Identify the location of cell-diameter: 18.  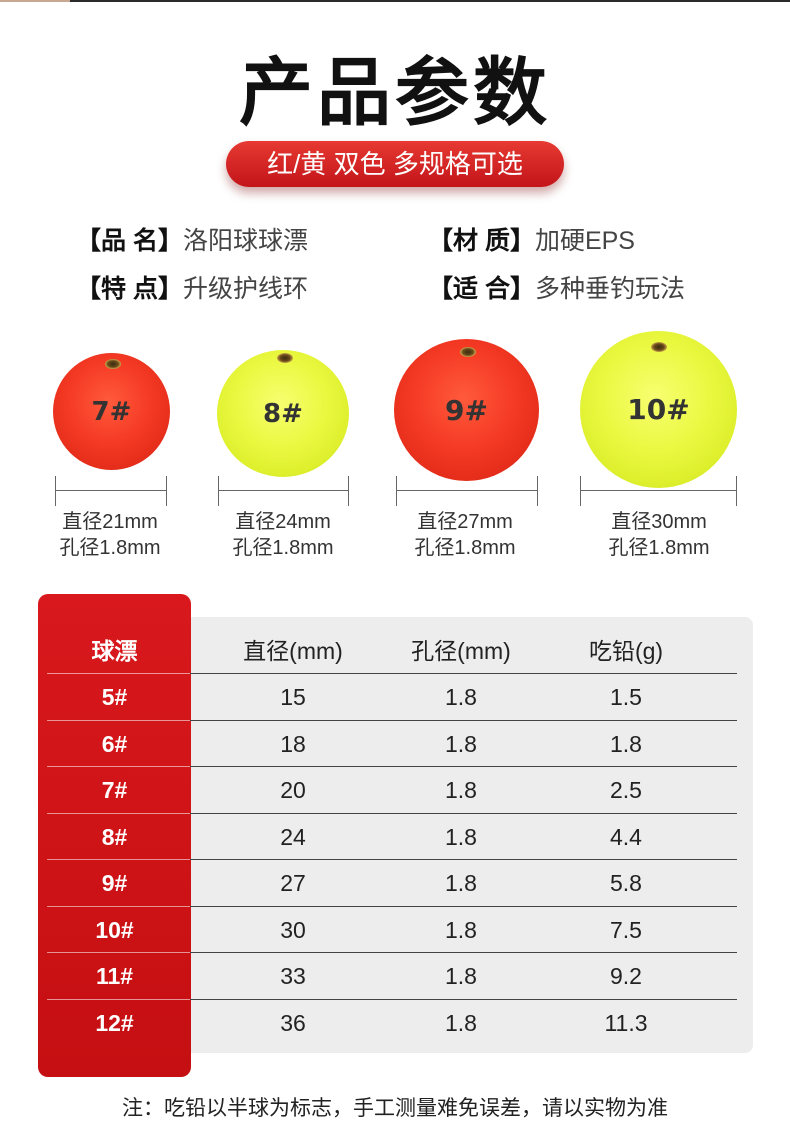
(293, 743).